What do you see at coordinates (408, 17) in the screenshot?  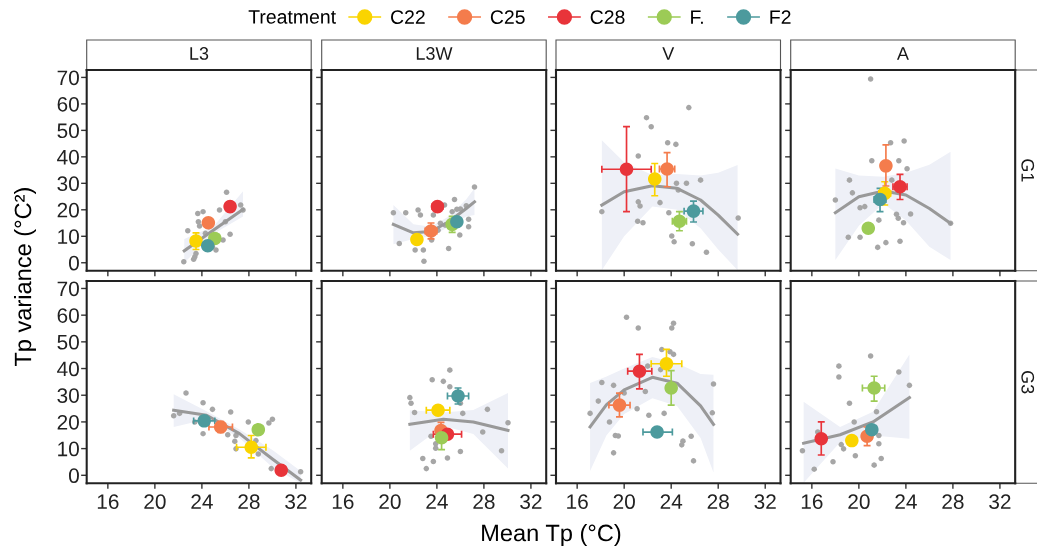 I see `legend-label: C22` at bounding box center [408, 17].